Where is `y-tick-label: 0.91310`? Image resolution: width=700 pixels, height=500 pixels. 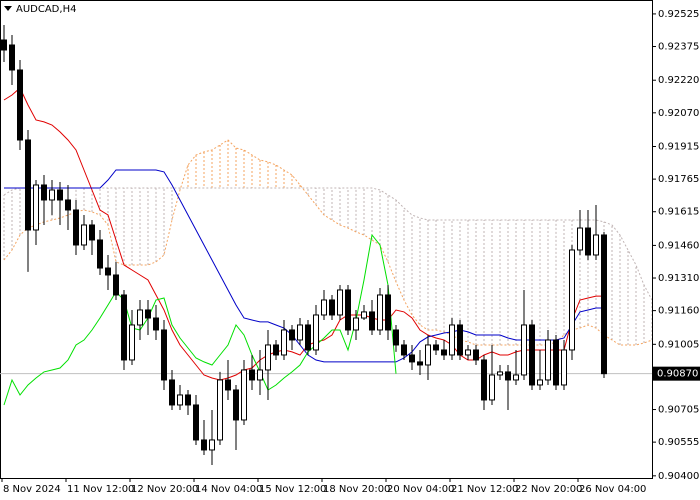 y-tick-label: 0.91310 is located at coordinates (678, 278).